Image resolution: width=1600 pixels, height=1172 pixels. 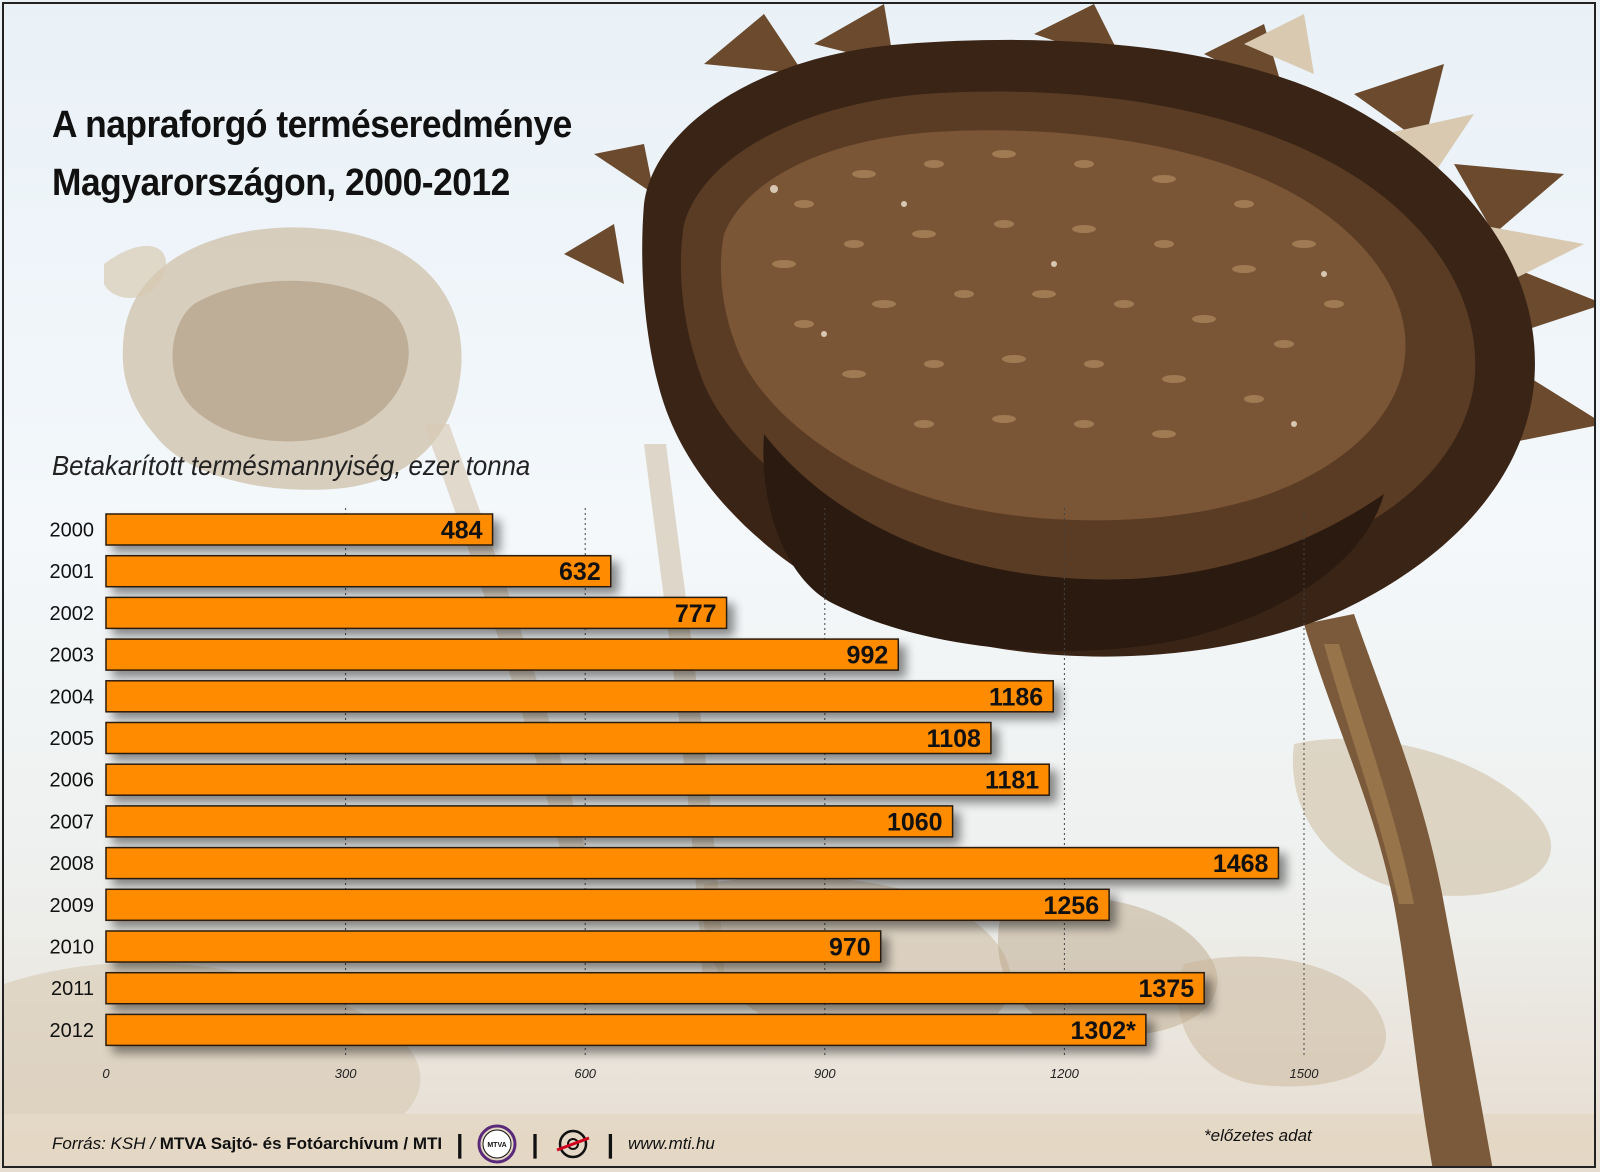 I want to click on category-label-2005: 2005, so click(x=72, y=739).